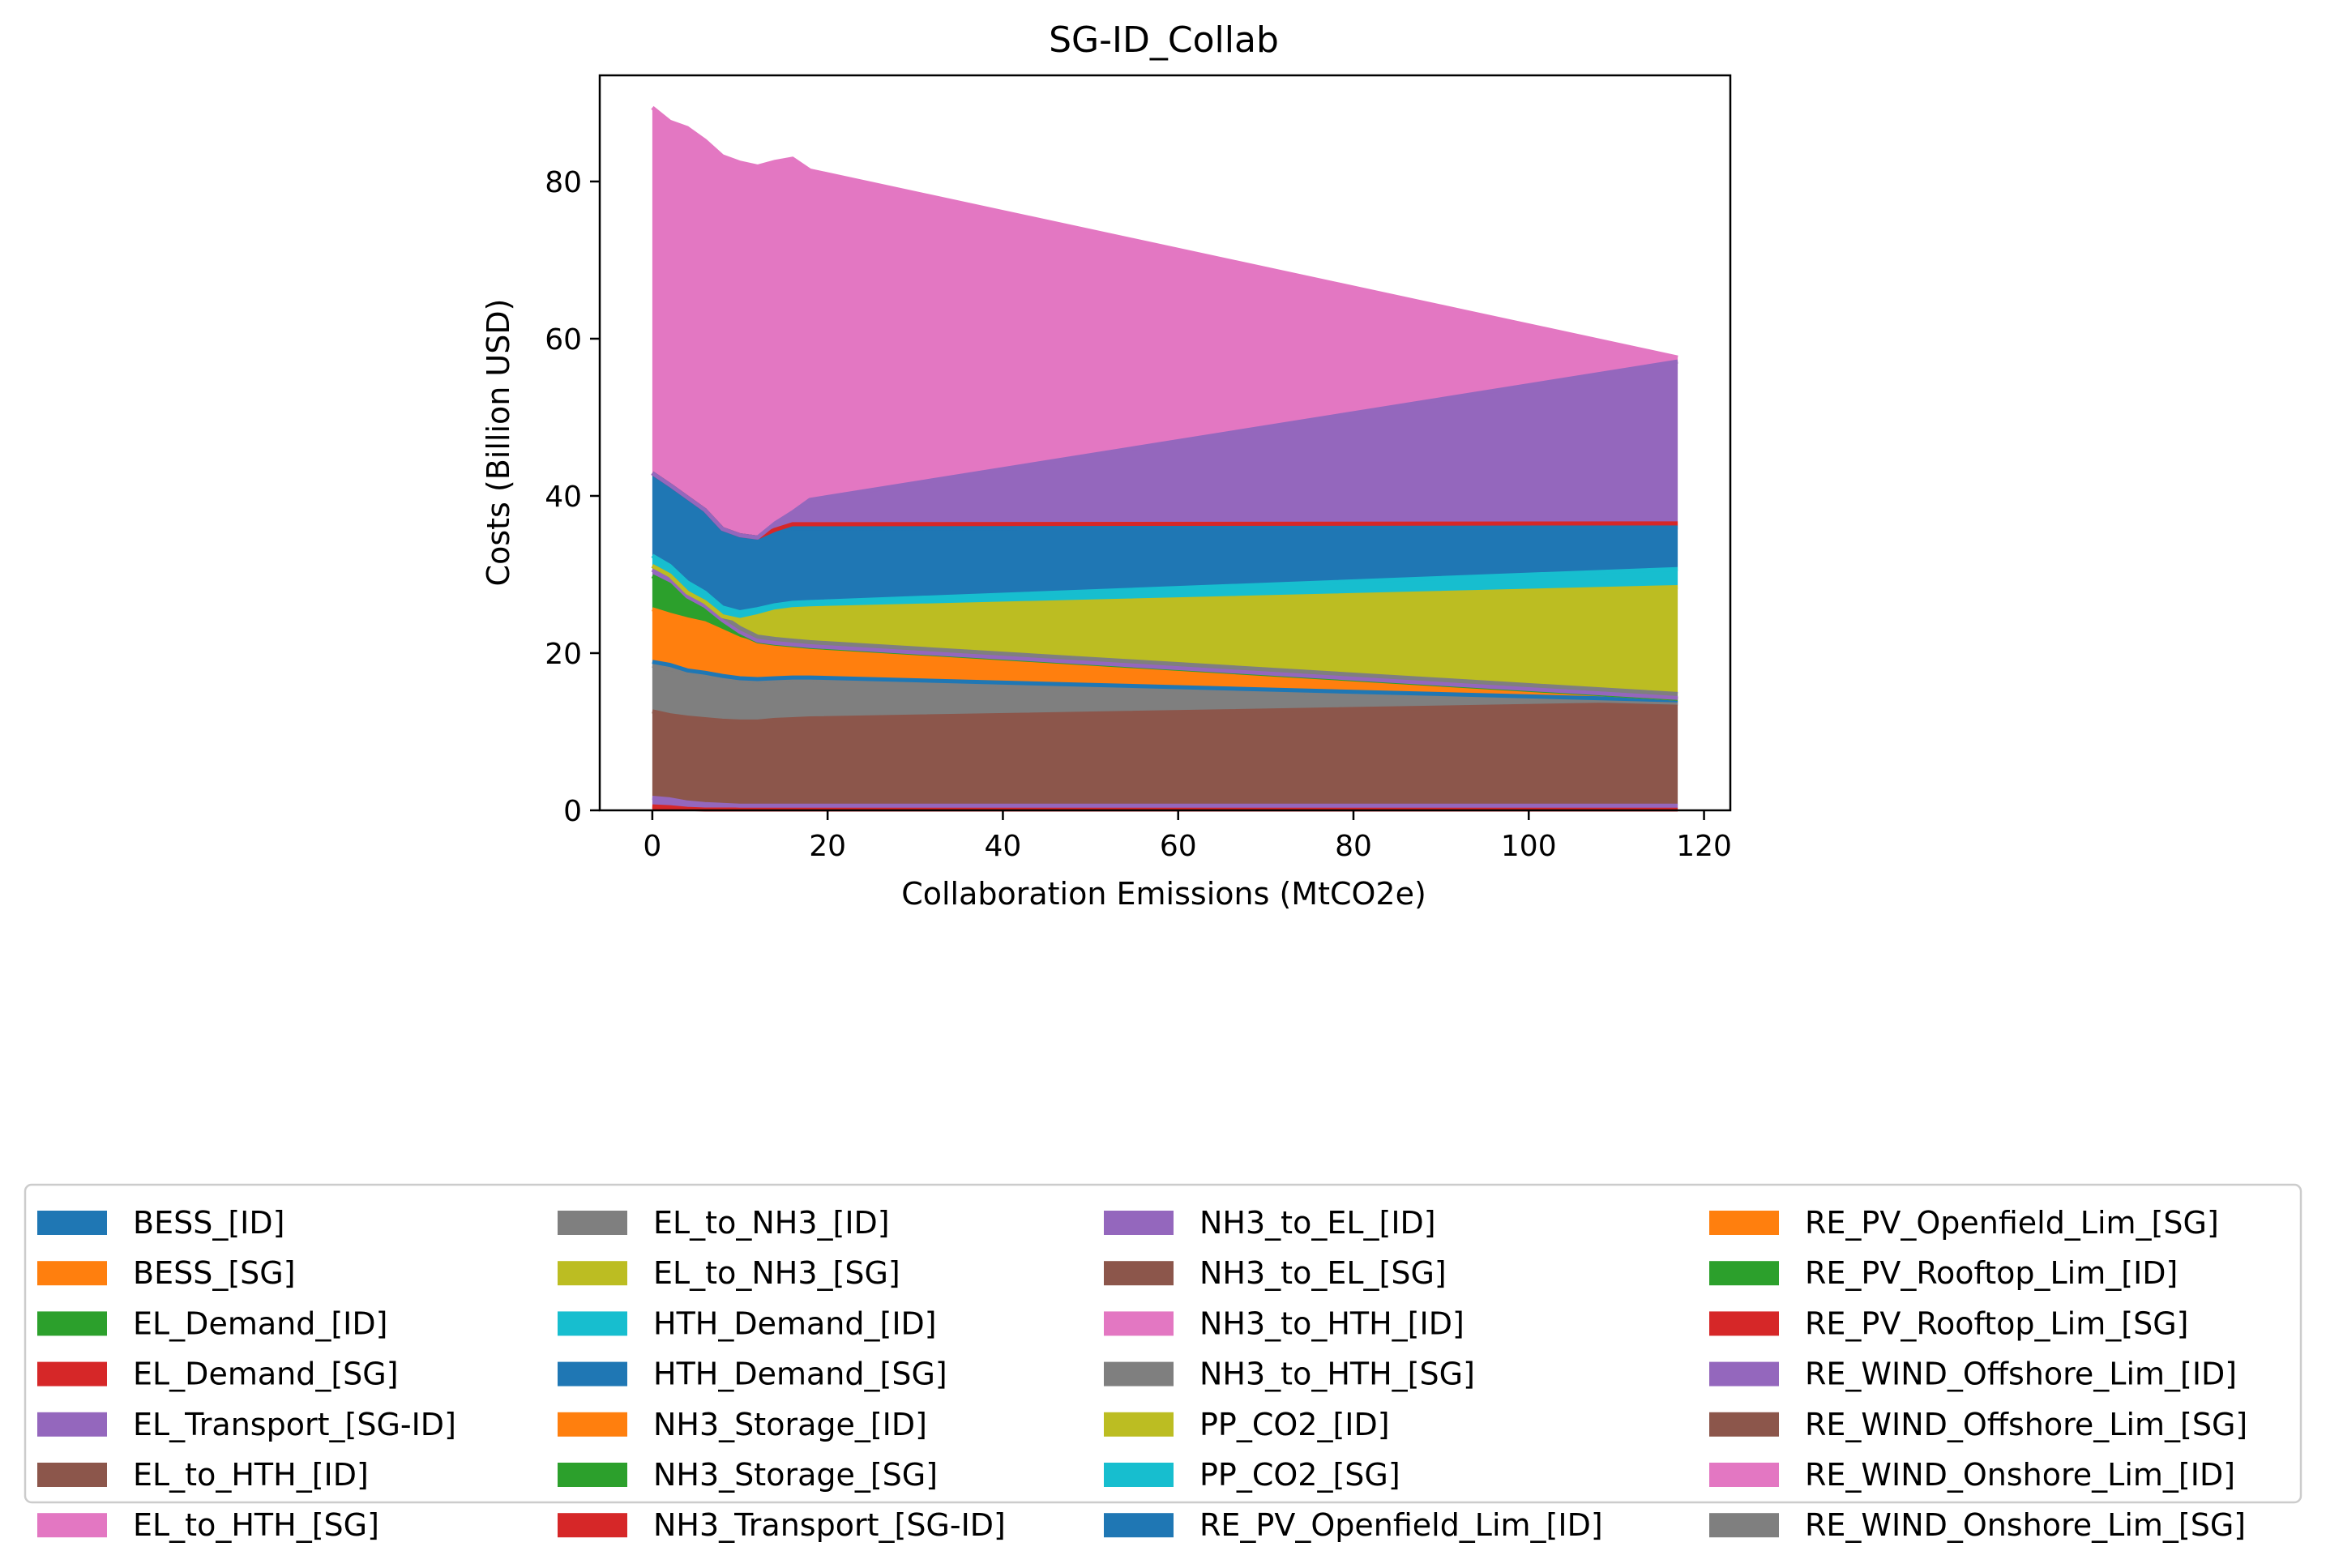 This screenshot has width=2326, height=1568. I want to click on legend-swatch-re-pv-rooftop-lim-id, so click(1744, 1274).